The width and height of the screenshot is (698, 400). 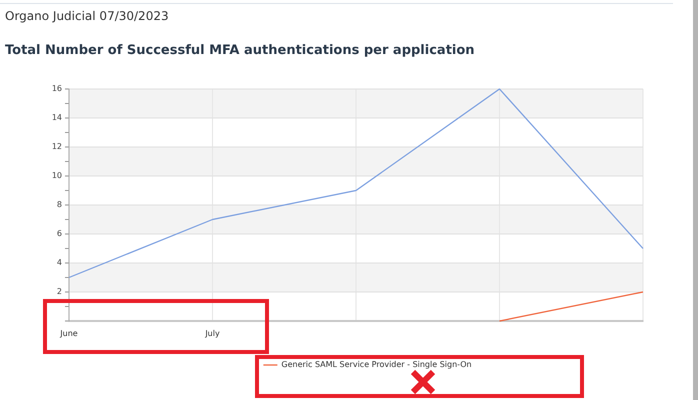 What do you see at coordinates (212, 333) in the screenshot?
I see `x-tick-label: July` at bounding box center [212, 333].